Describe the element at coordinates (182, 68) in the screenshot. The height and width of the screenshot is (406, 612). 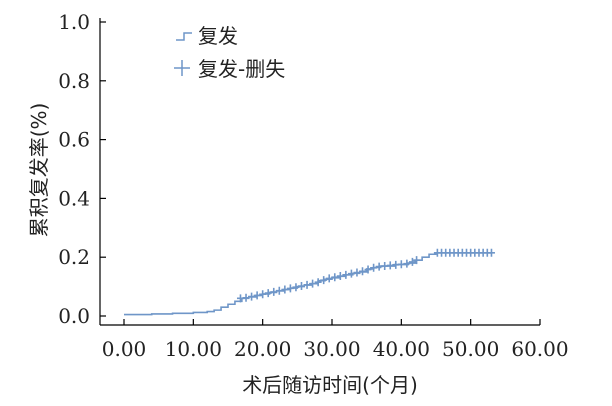
I see `legend-censor-swatch` at that location.